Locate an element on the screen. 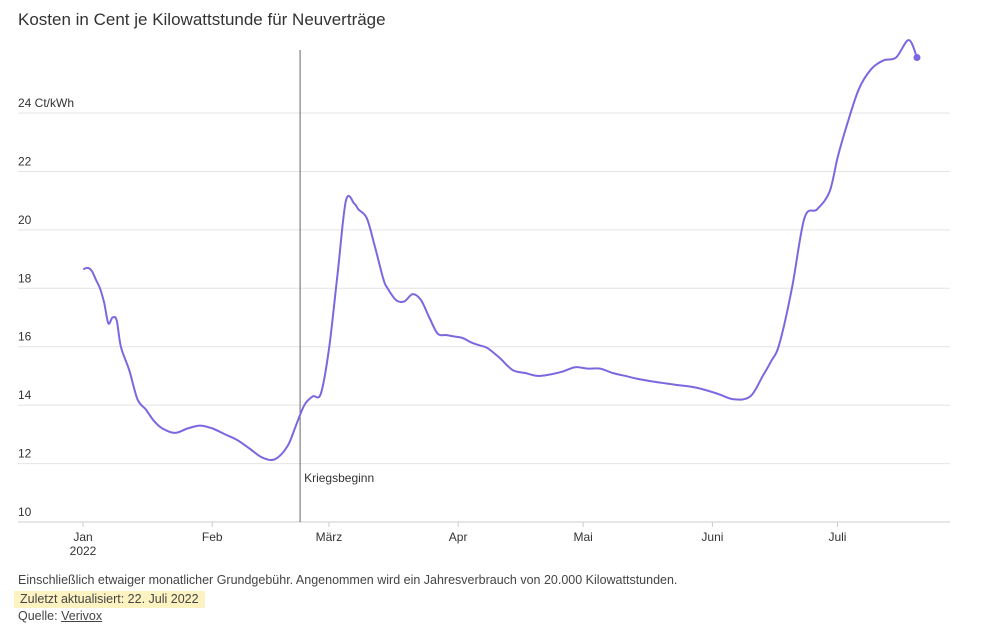 The height and width of the screenshot is (632, 1000). source-line: Quelle: Verivox is located at coordinates (60, 616).